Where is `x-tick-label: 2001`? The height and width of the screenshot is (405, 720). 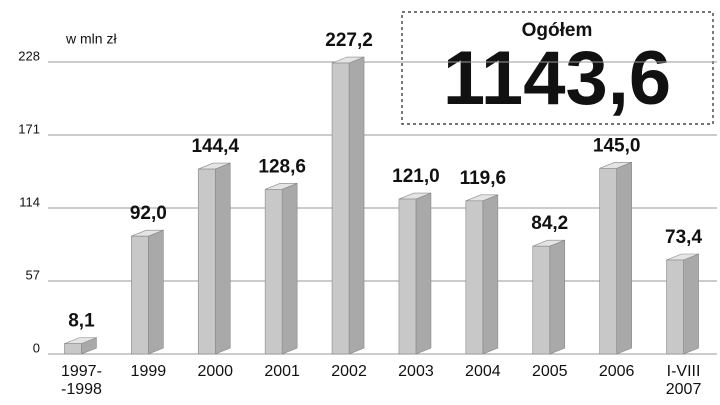
x-tick-label: 2001 is located at coordinates (282, 371).